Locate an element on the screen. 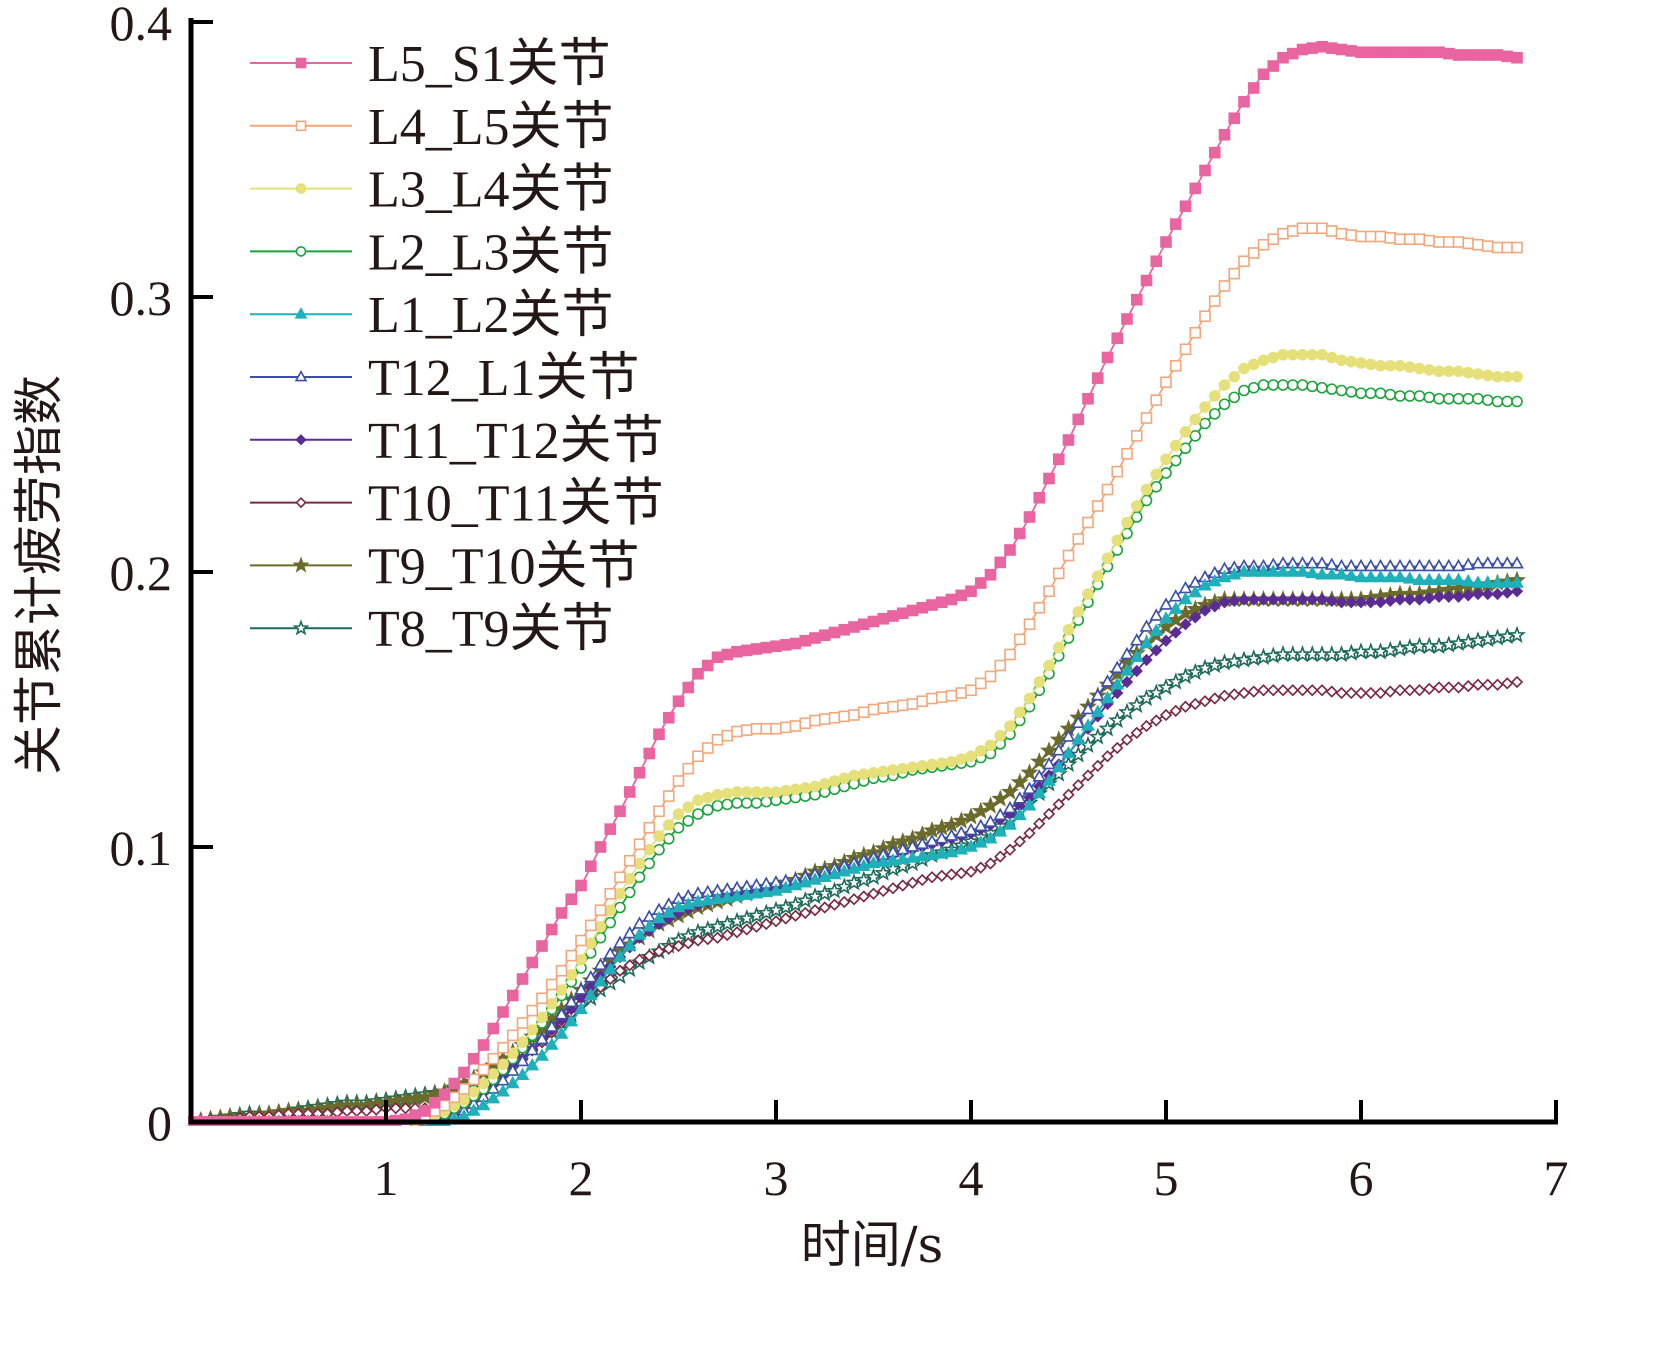  legend-item-t11-t12: T11_T12关节 is located at coordinates (457, 441).